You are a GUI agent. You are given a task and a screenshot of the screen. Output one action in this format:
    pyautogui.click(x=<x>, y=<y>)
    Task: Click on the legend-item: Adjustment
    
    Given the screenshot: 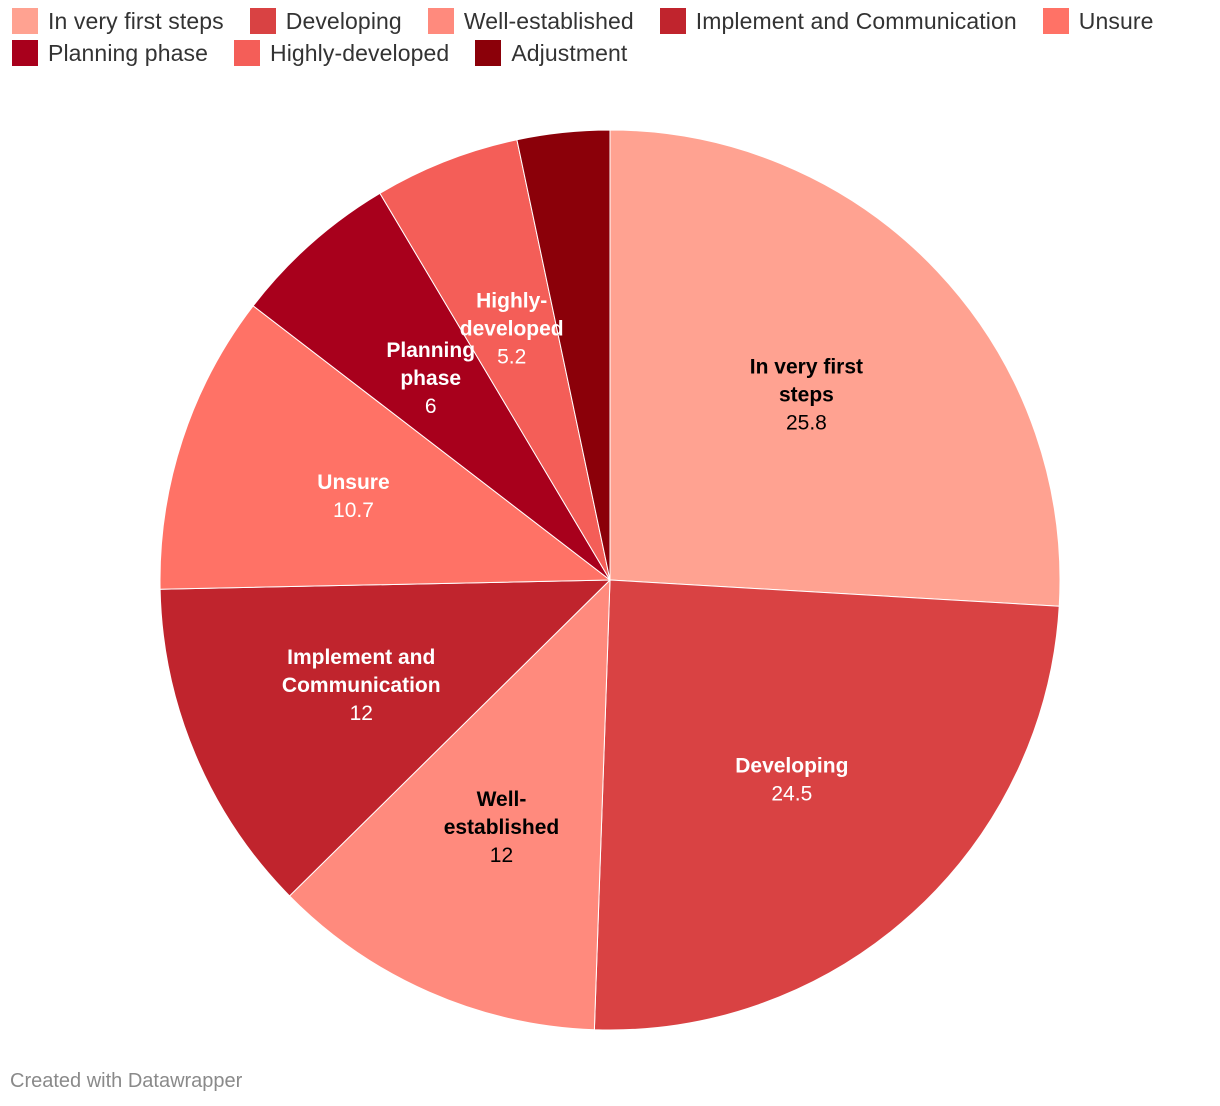 What is the action you would take?
    pyautogui.click(x=551, y=53)
    